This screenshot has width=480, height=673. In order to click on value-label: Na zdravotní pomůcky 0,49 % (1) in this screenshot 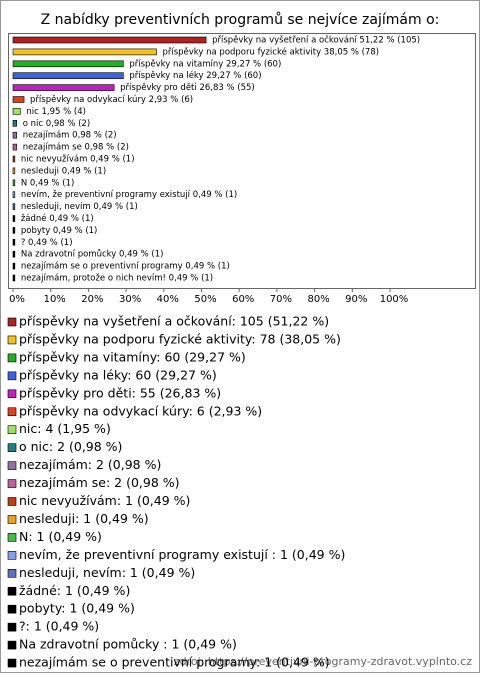, I will do `click(92, 254)`.